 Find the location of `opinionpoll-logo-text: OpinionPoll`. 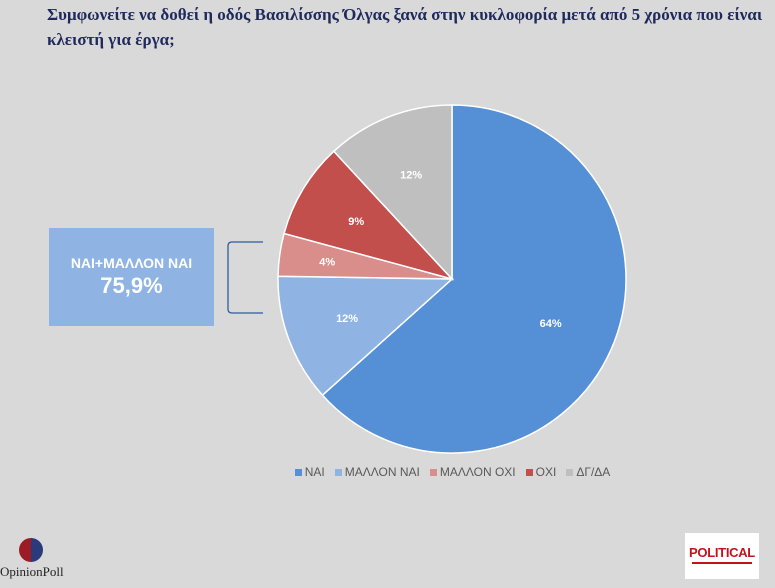

opinionpoll-logo-text: OpinionPoll is located at coordinates (32, 571).